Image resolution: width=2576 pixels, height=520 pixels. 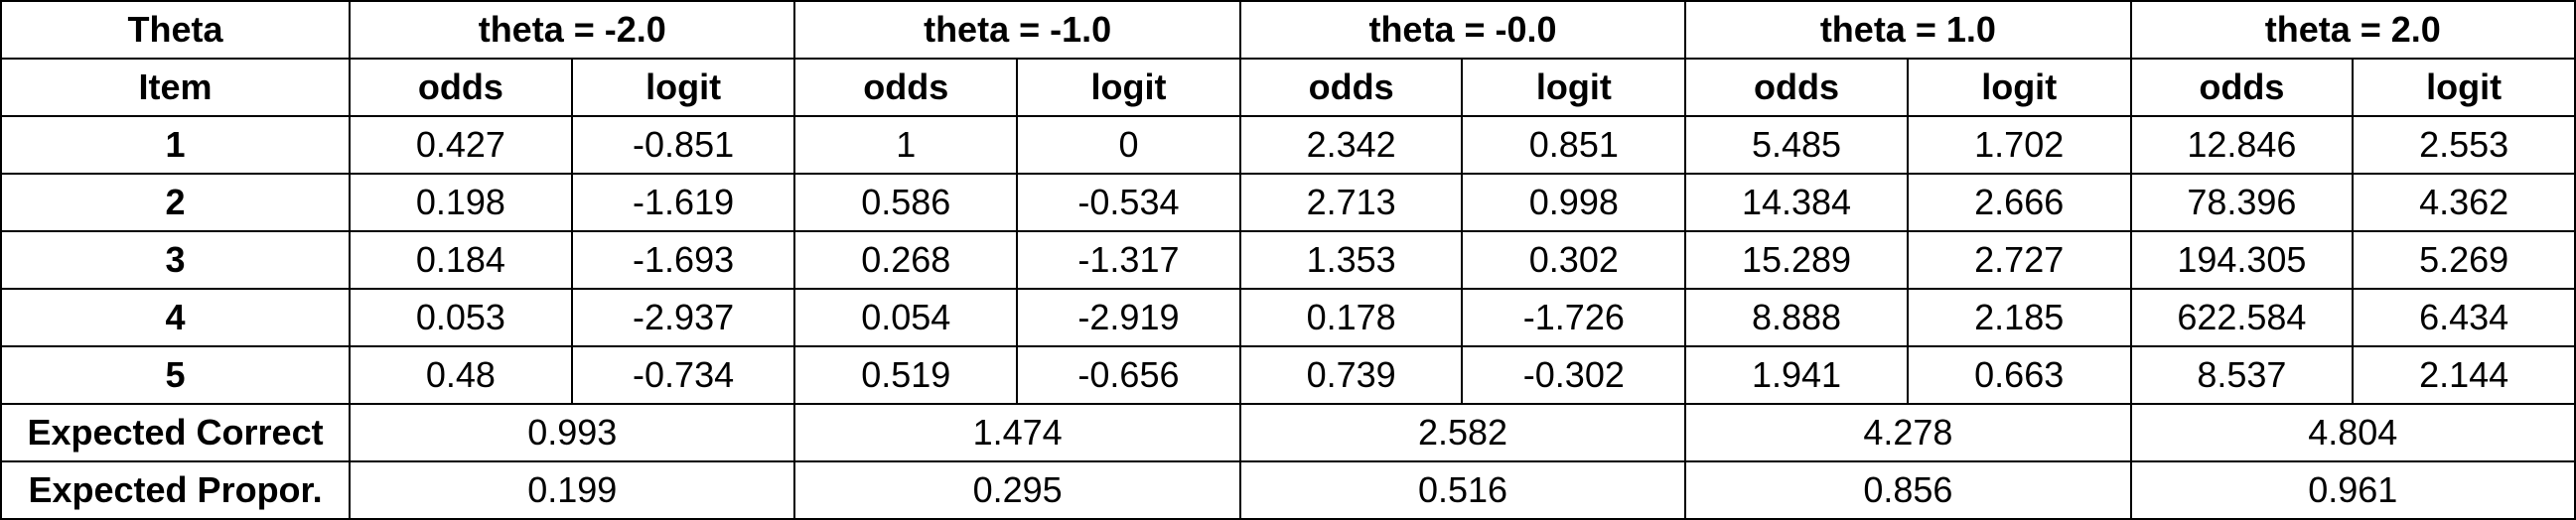 I want to click on logit-cell: -1.726, so click(x=1574, y=317).